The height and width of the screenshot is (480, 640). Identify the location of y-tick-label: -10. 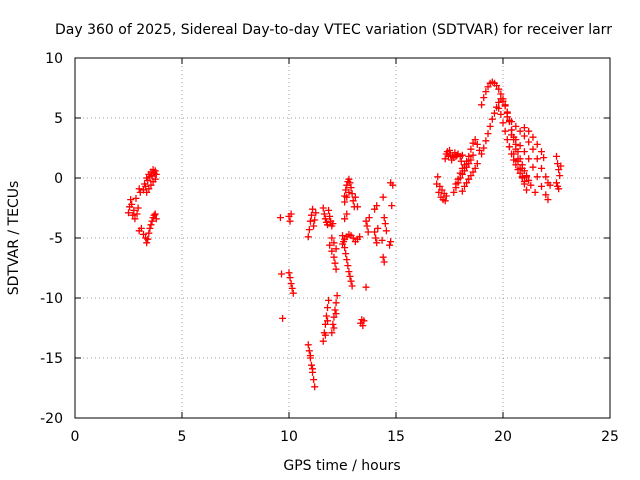
(51, 299).